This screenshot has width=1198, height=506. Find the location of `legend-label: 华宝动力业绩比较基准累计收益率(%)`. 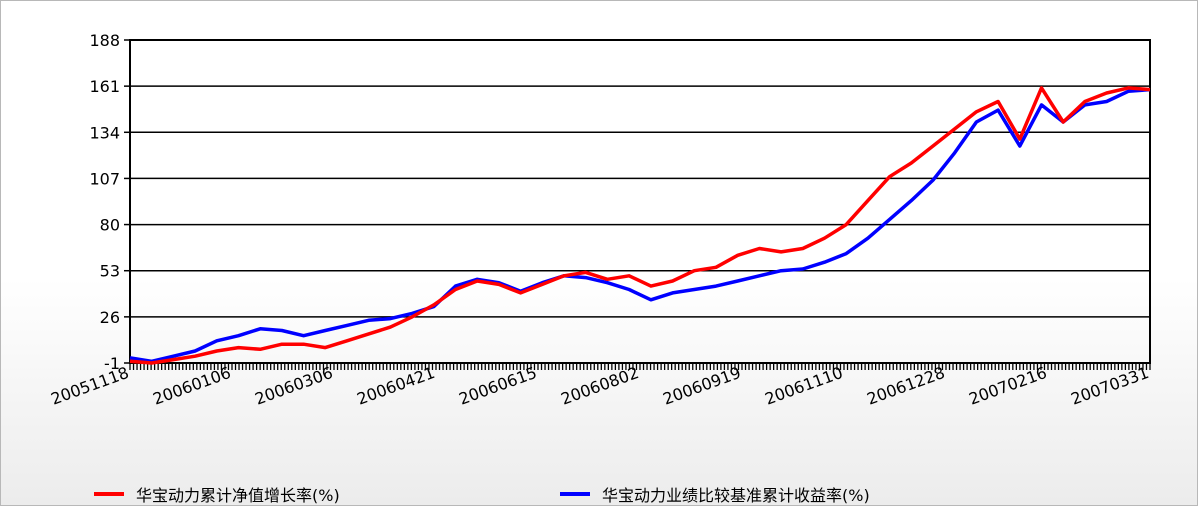

legend-label: 华宝动力业绩比较基准累计收益率(%) is located at coordinates (736, 495).